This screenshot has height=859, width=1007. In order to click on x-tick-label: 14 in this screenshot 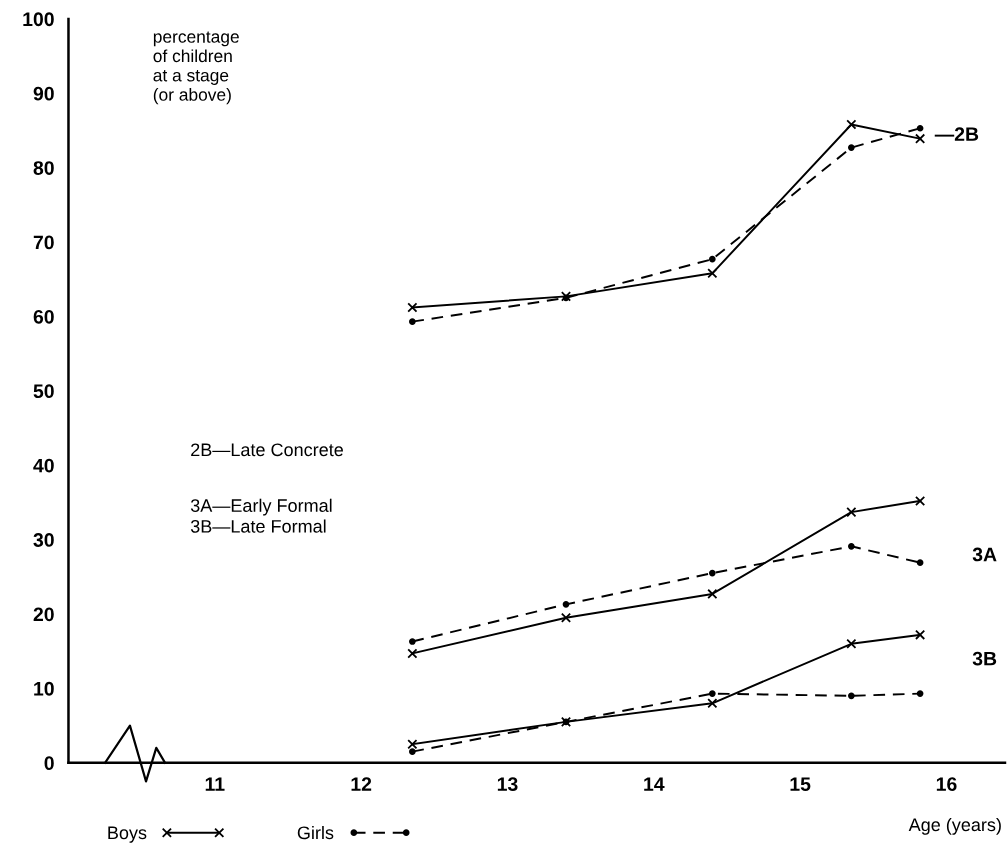, I will do `click(654, 784)`.